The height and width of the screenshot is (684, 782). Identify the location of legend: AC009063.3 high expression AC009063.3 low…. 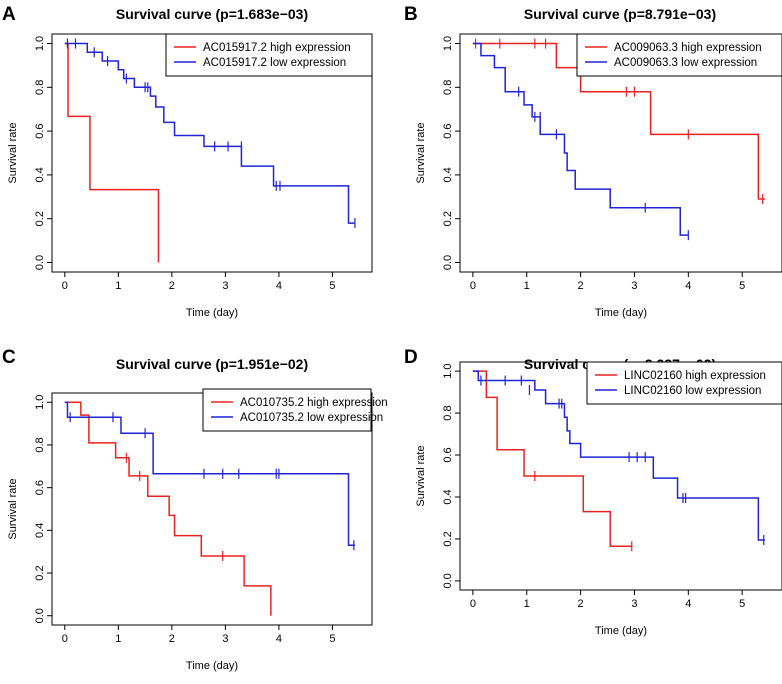
(679, 55).